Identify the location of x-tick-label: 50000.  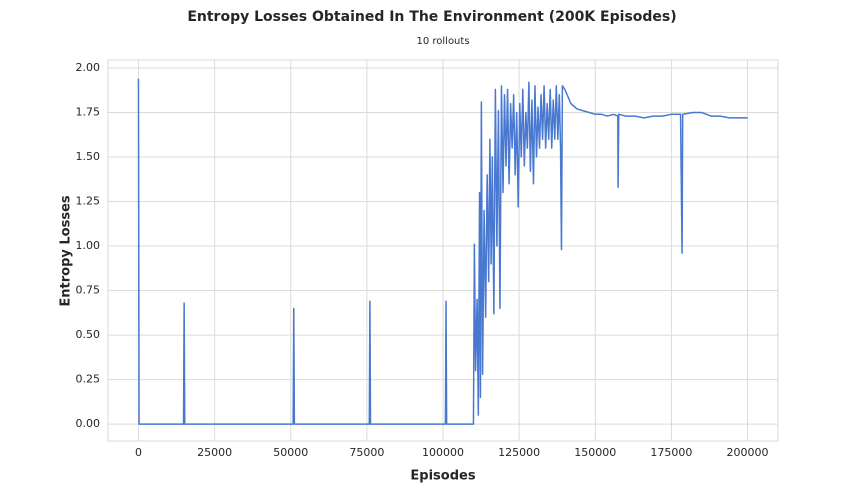
(290, 452).